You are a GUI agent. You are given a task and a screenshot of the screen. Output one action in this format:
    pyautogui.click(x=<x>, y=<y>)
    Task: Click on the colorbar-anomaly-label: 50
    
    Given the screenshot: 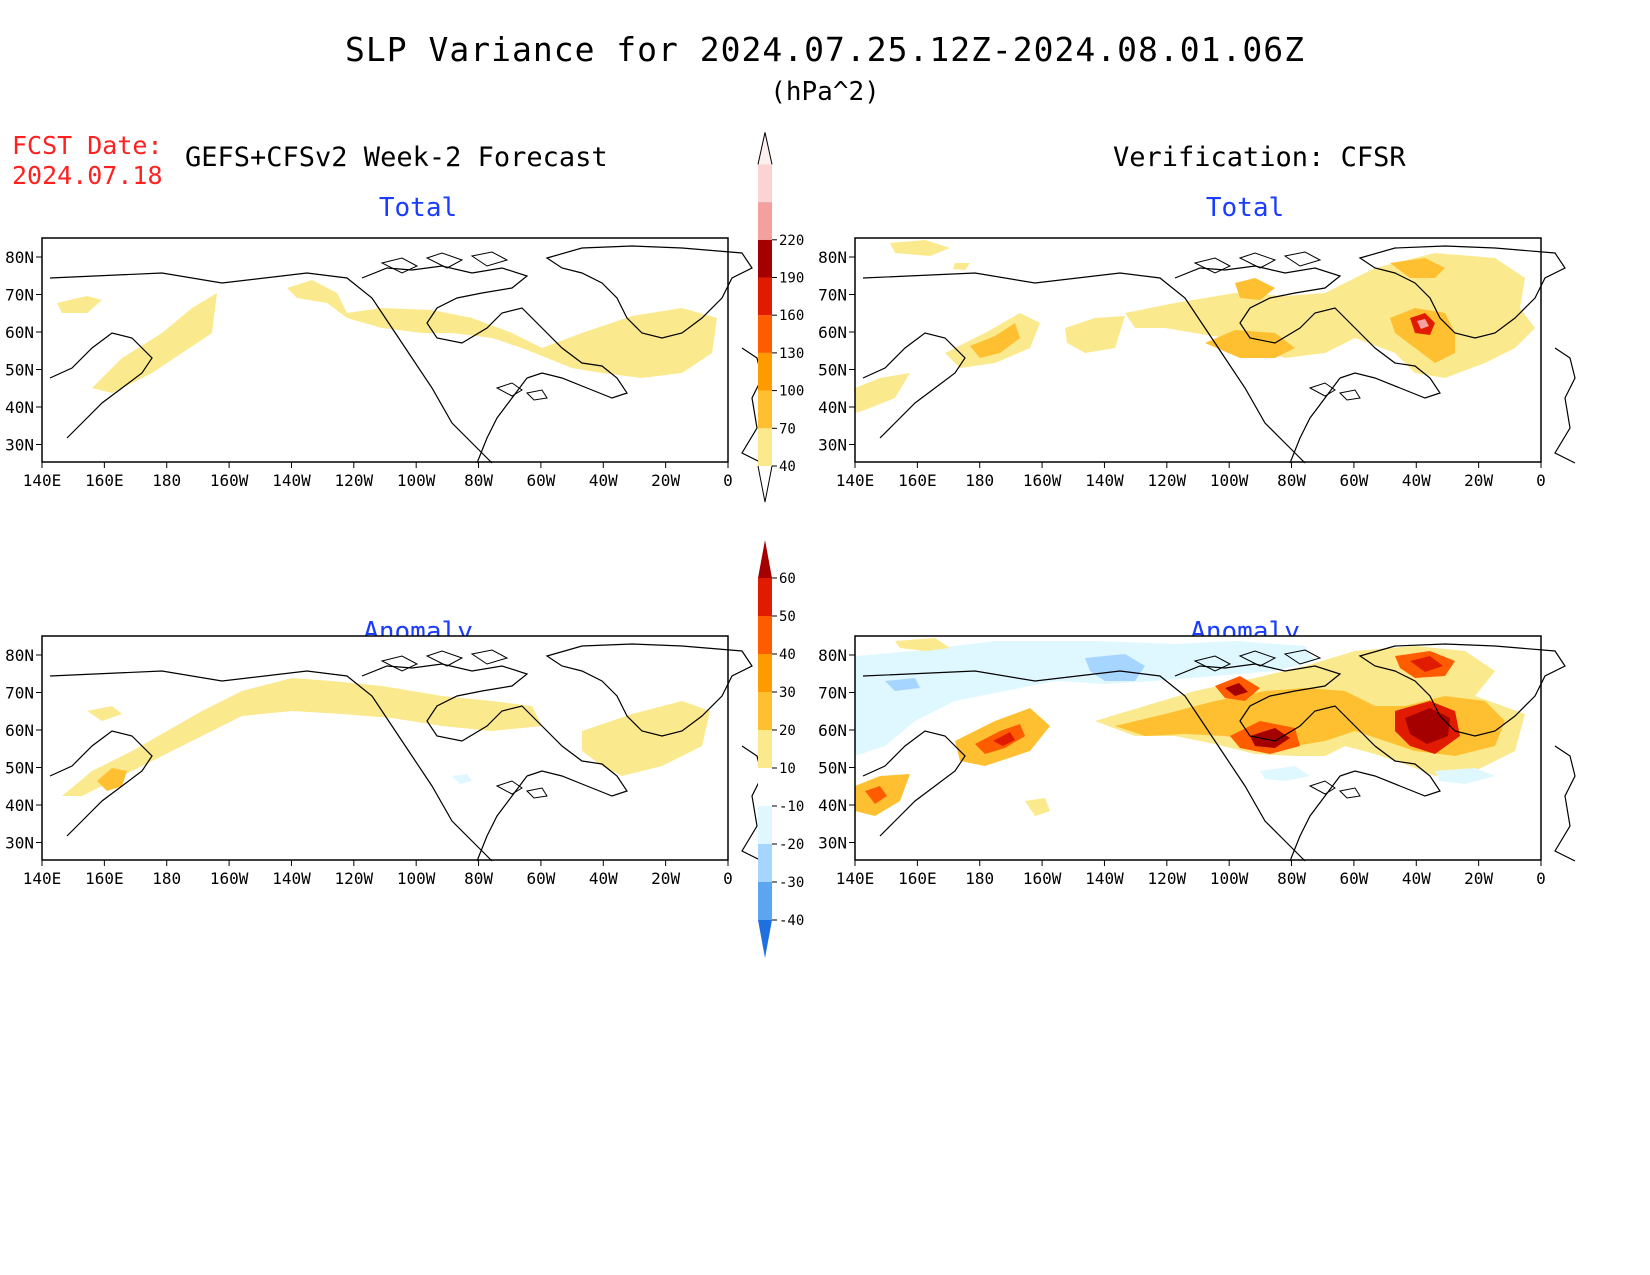 What is the action you would take?
    pyautogui.click(x=787, y=617)
    